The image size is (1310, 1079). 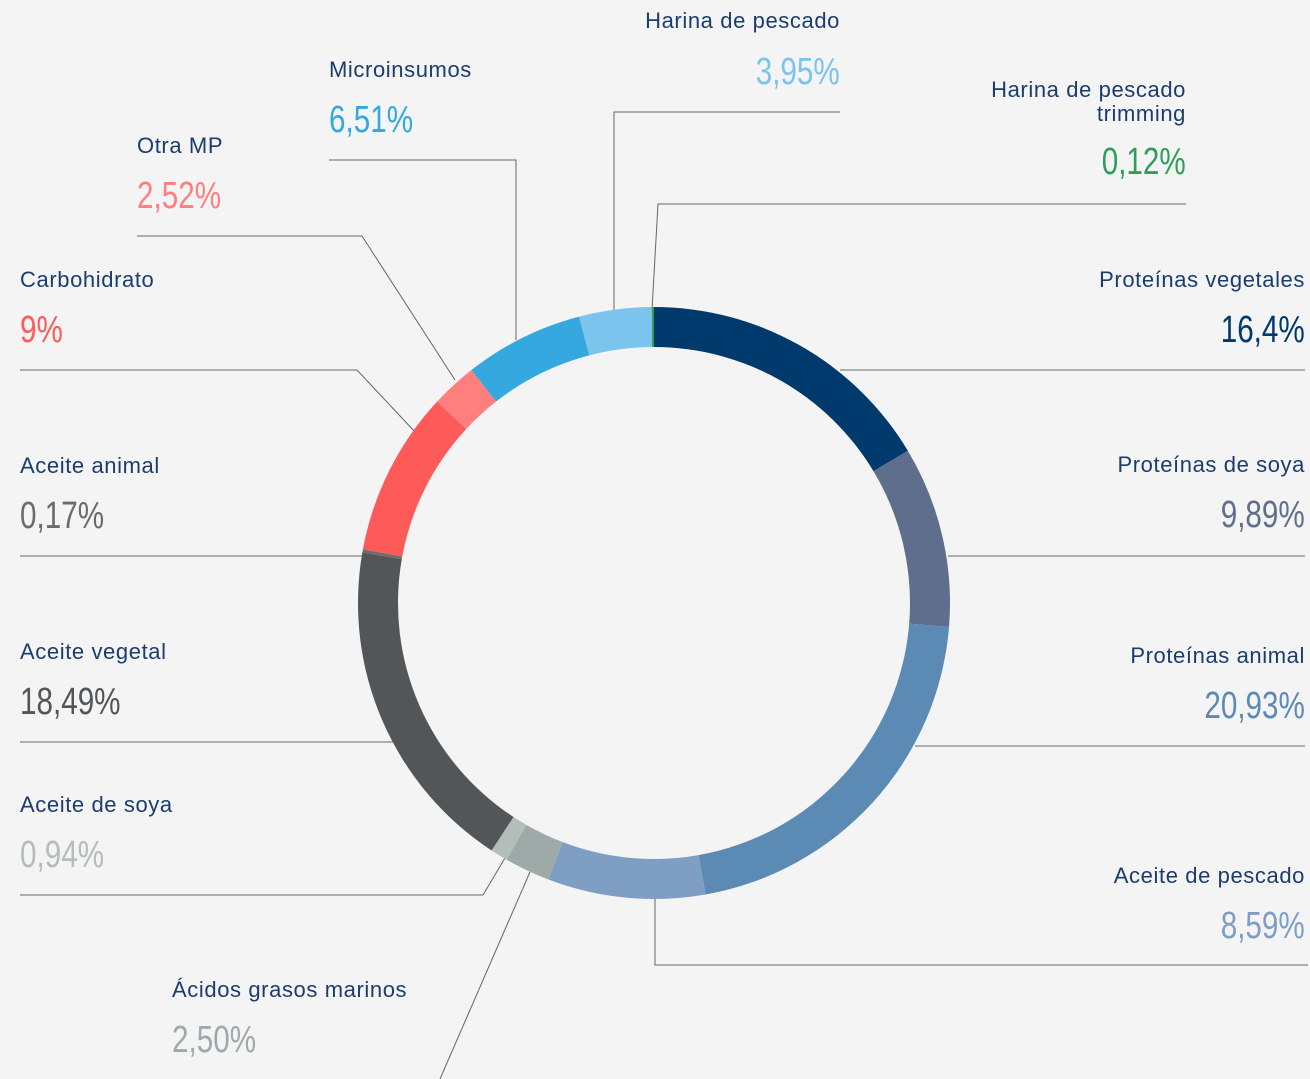 I want to click on category-label: Aceite de soya, so click(x=96, y=804).